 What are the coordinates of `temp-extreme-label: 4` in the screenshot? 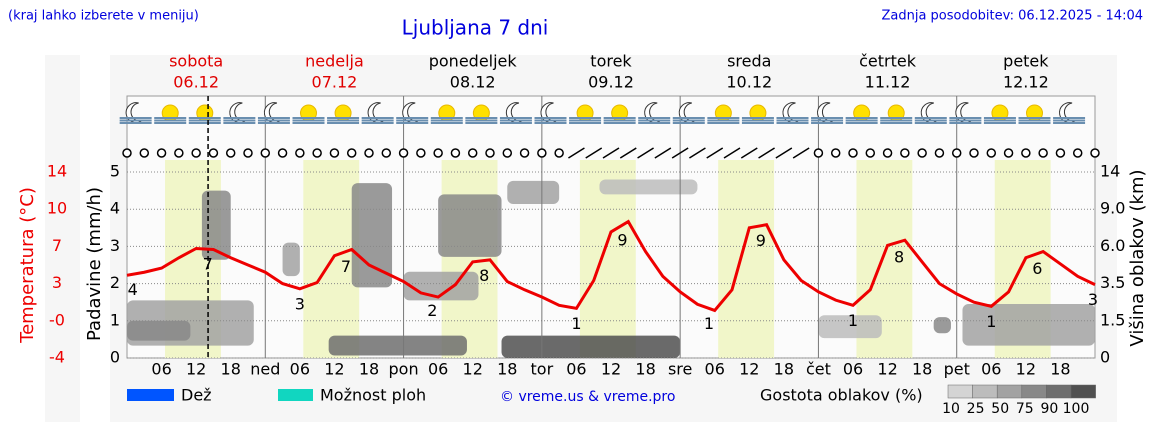 It's located at (133, 289).